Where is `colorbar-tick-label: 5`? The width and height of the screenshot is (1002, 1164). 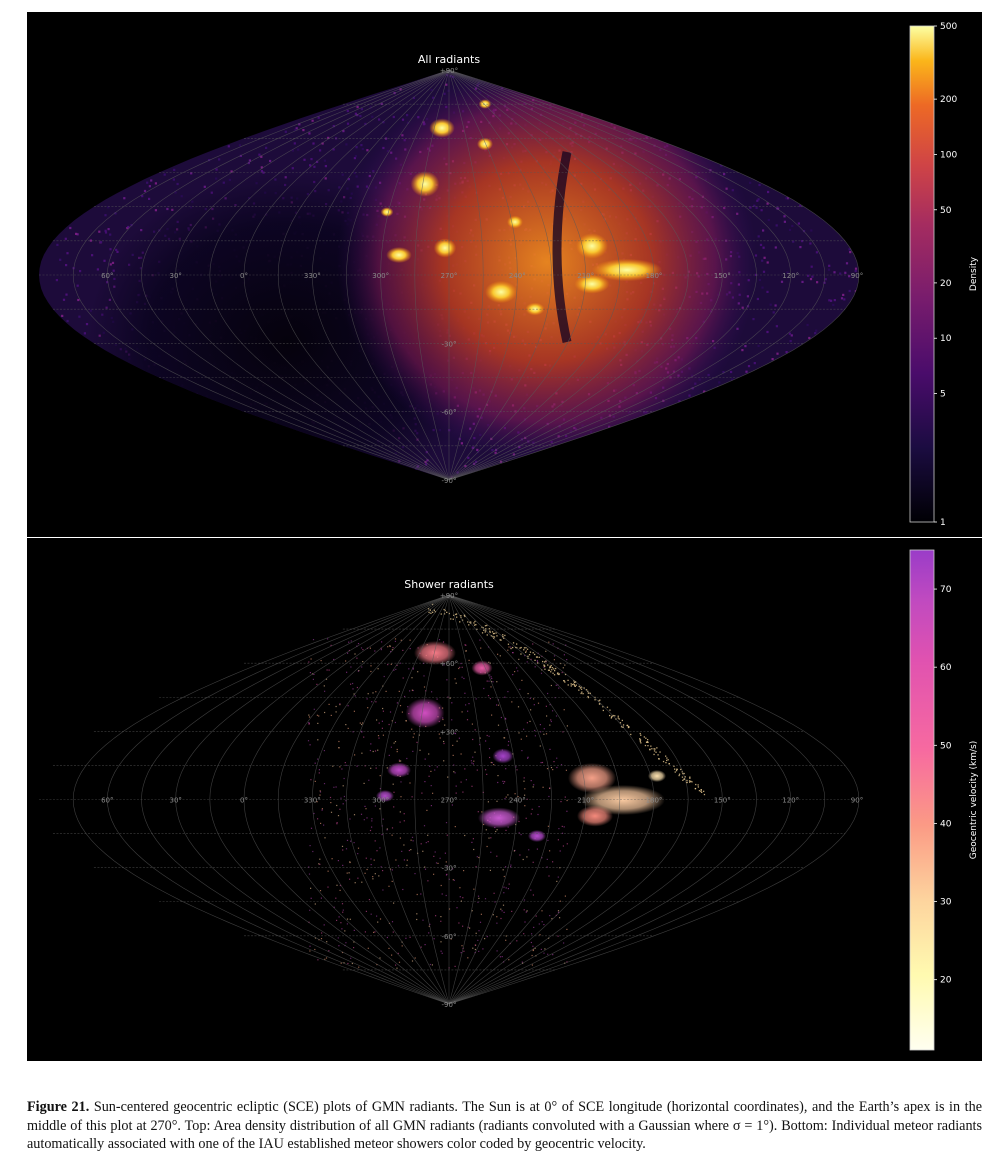
colorbar-tick-label: 5 is located at coordinates (943, 395).